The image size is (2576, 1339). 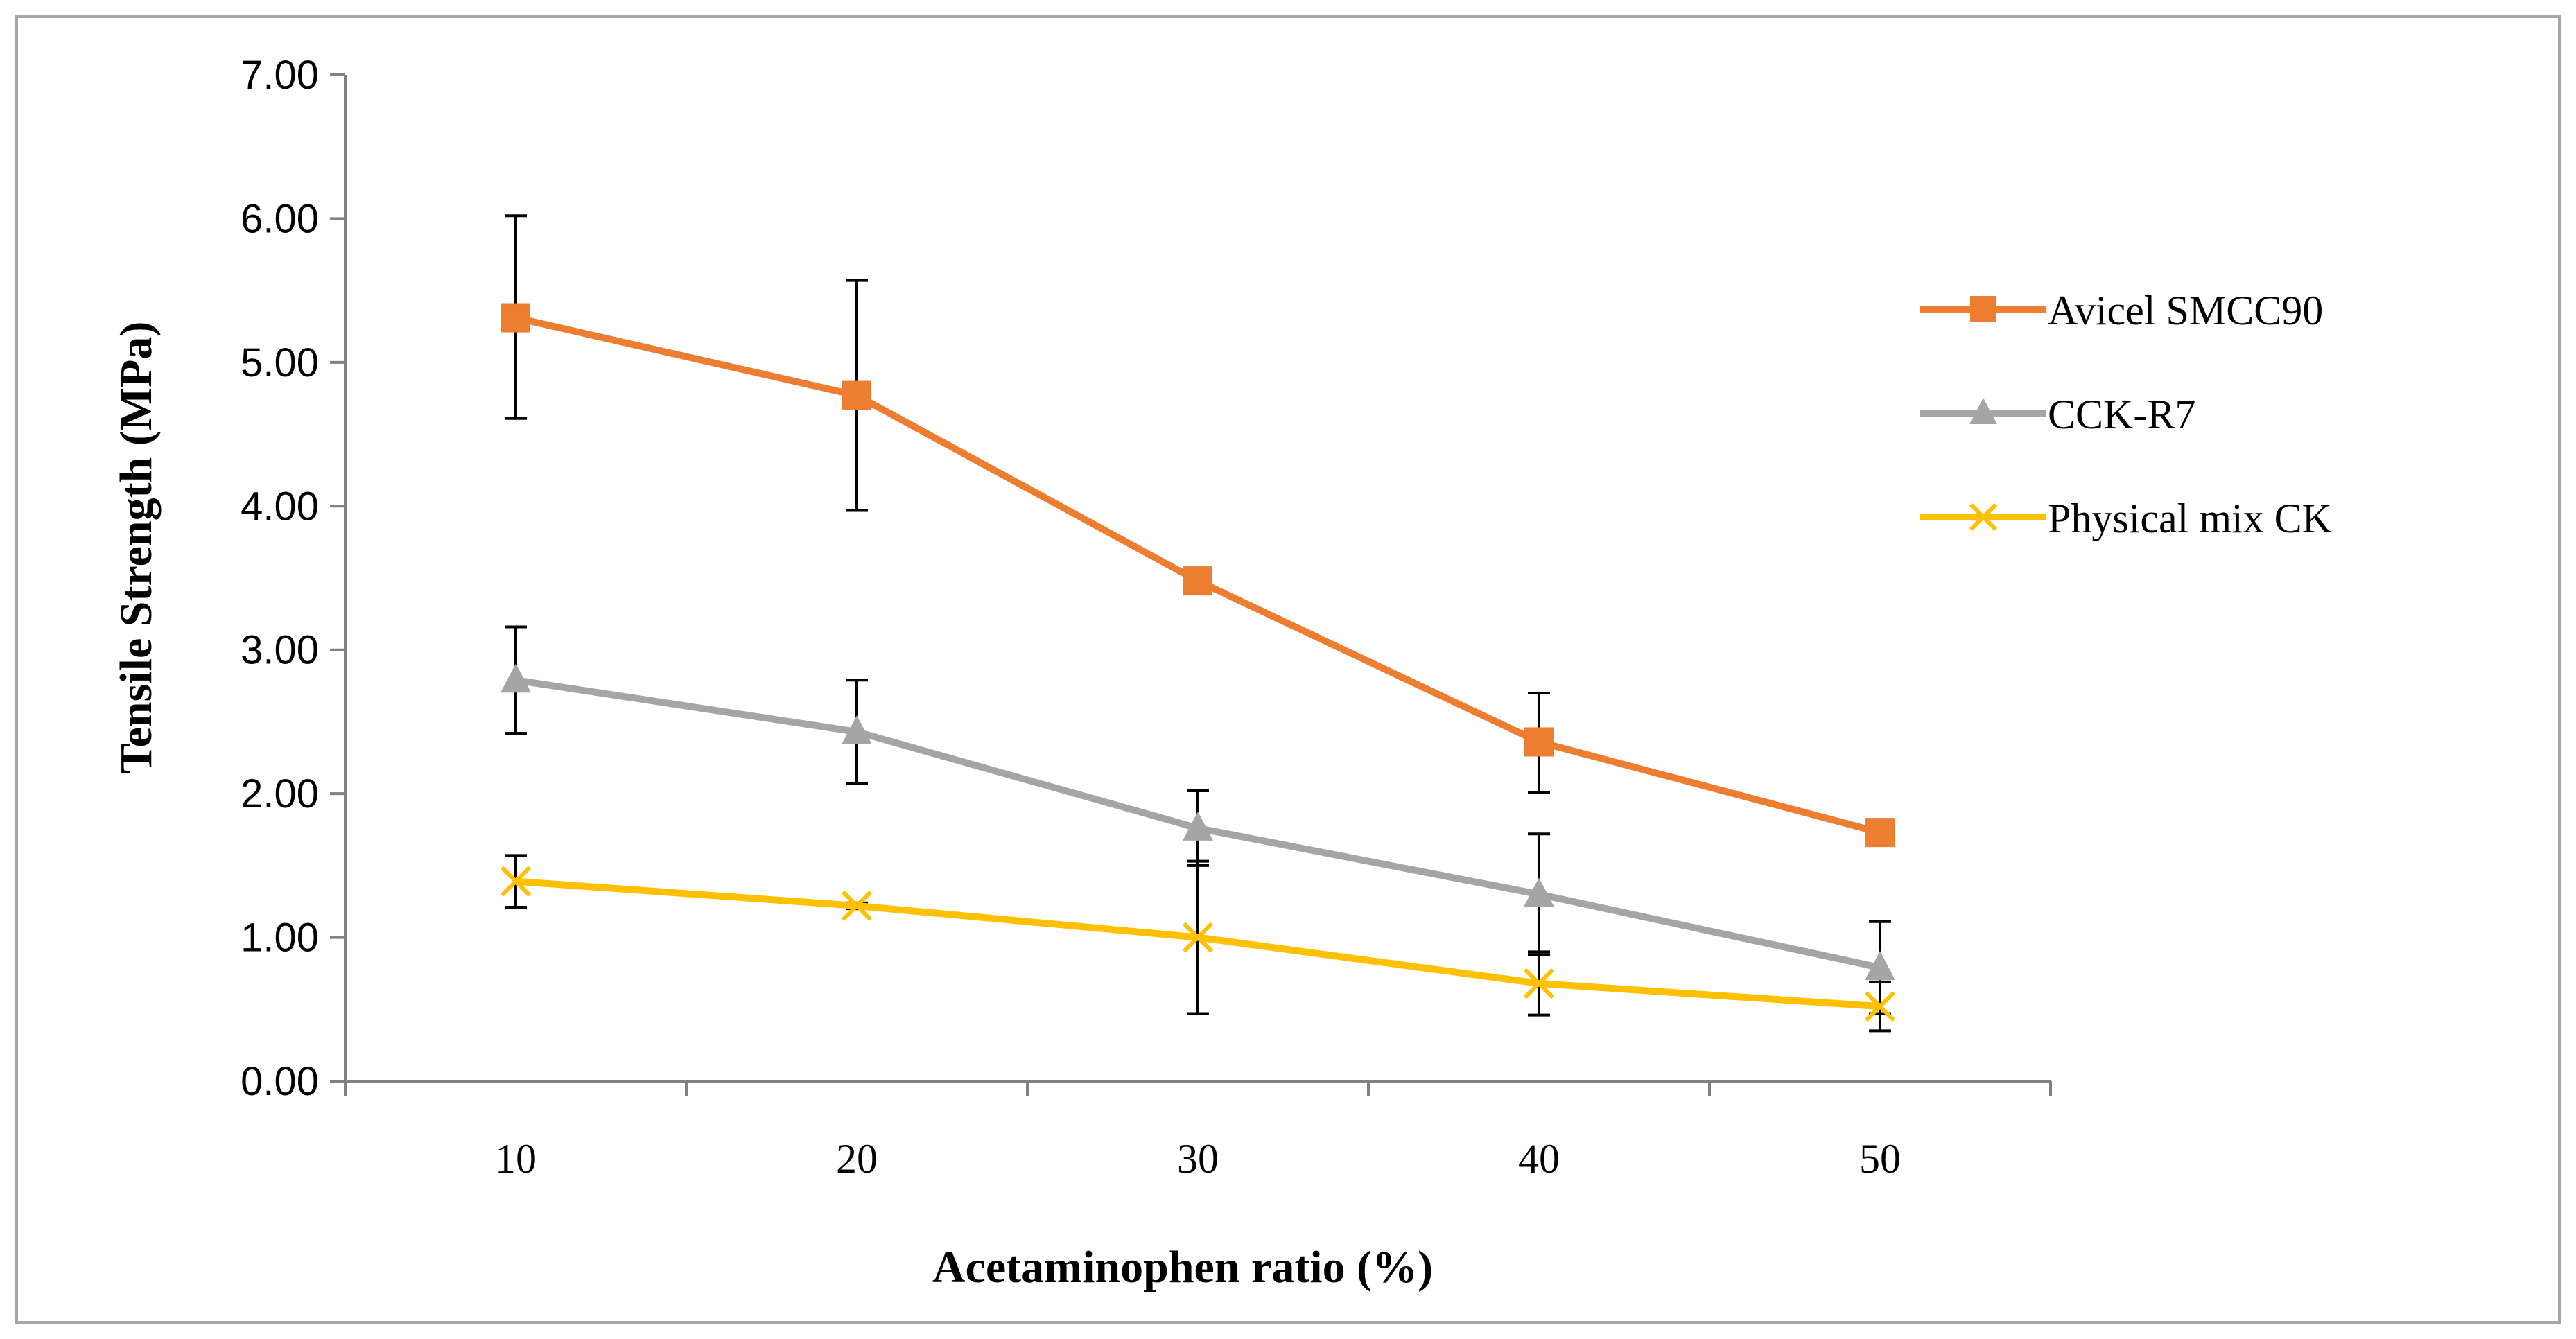 I want to click on x-tick-label: 50, so click(x=1880, y=1159).